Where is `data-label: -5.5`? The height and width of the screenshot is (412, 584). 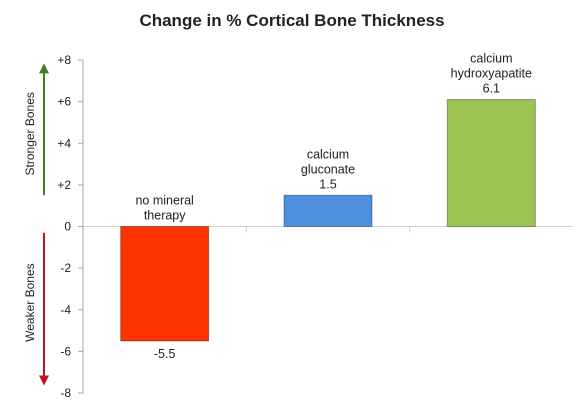
data-label: -5.5 is located at coordinates (165, 354).